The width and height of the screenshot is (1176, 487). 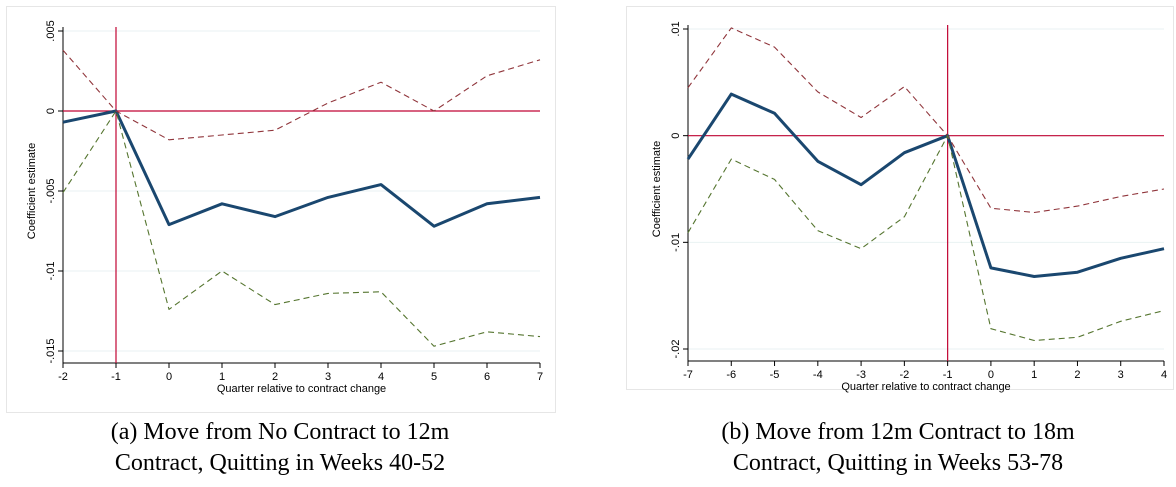 What do you see at coordinates (688, 375) in the screenshot?
I see `x-tick-label: -7` at bounding box center [688, 375].